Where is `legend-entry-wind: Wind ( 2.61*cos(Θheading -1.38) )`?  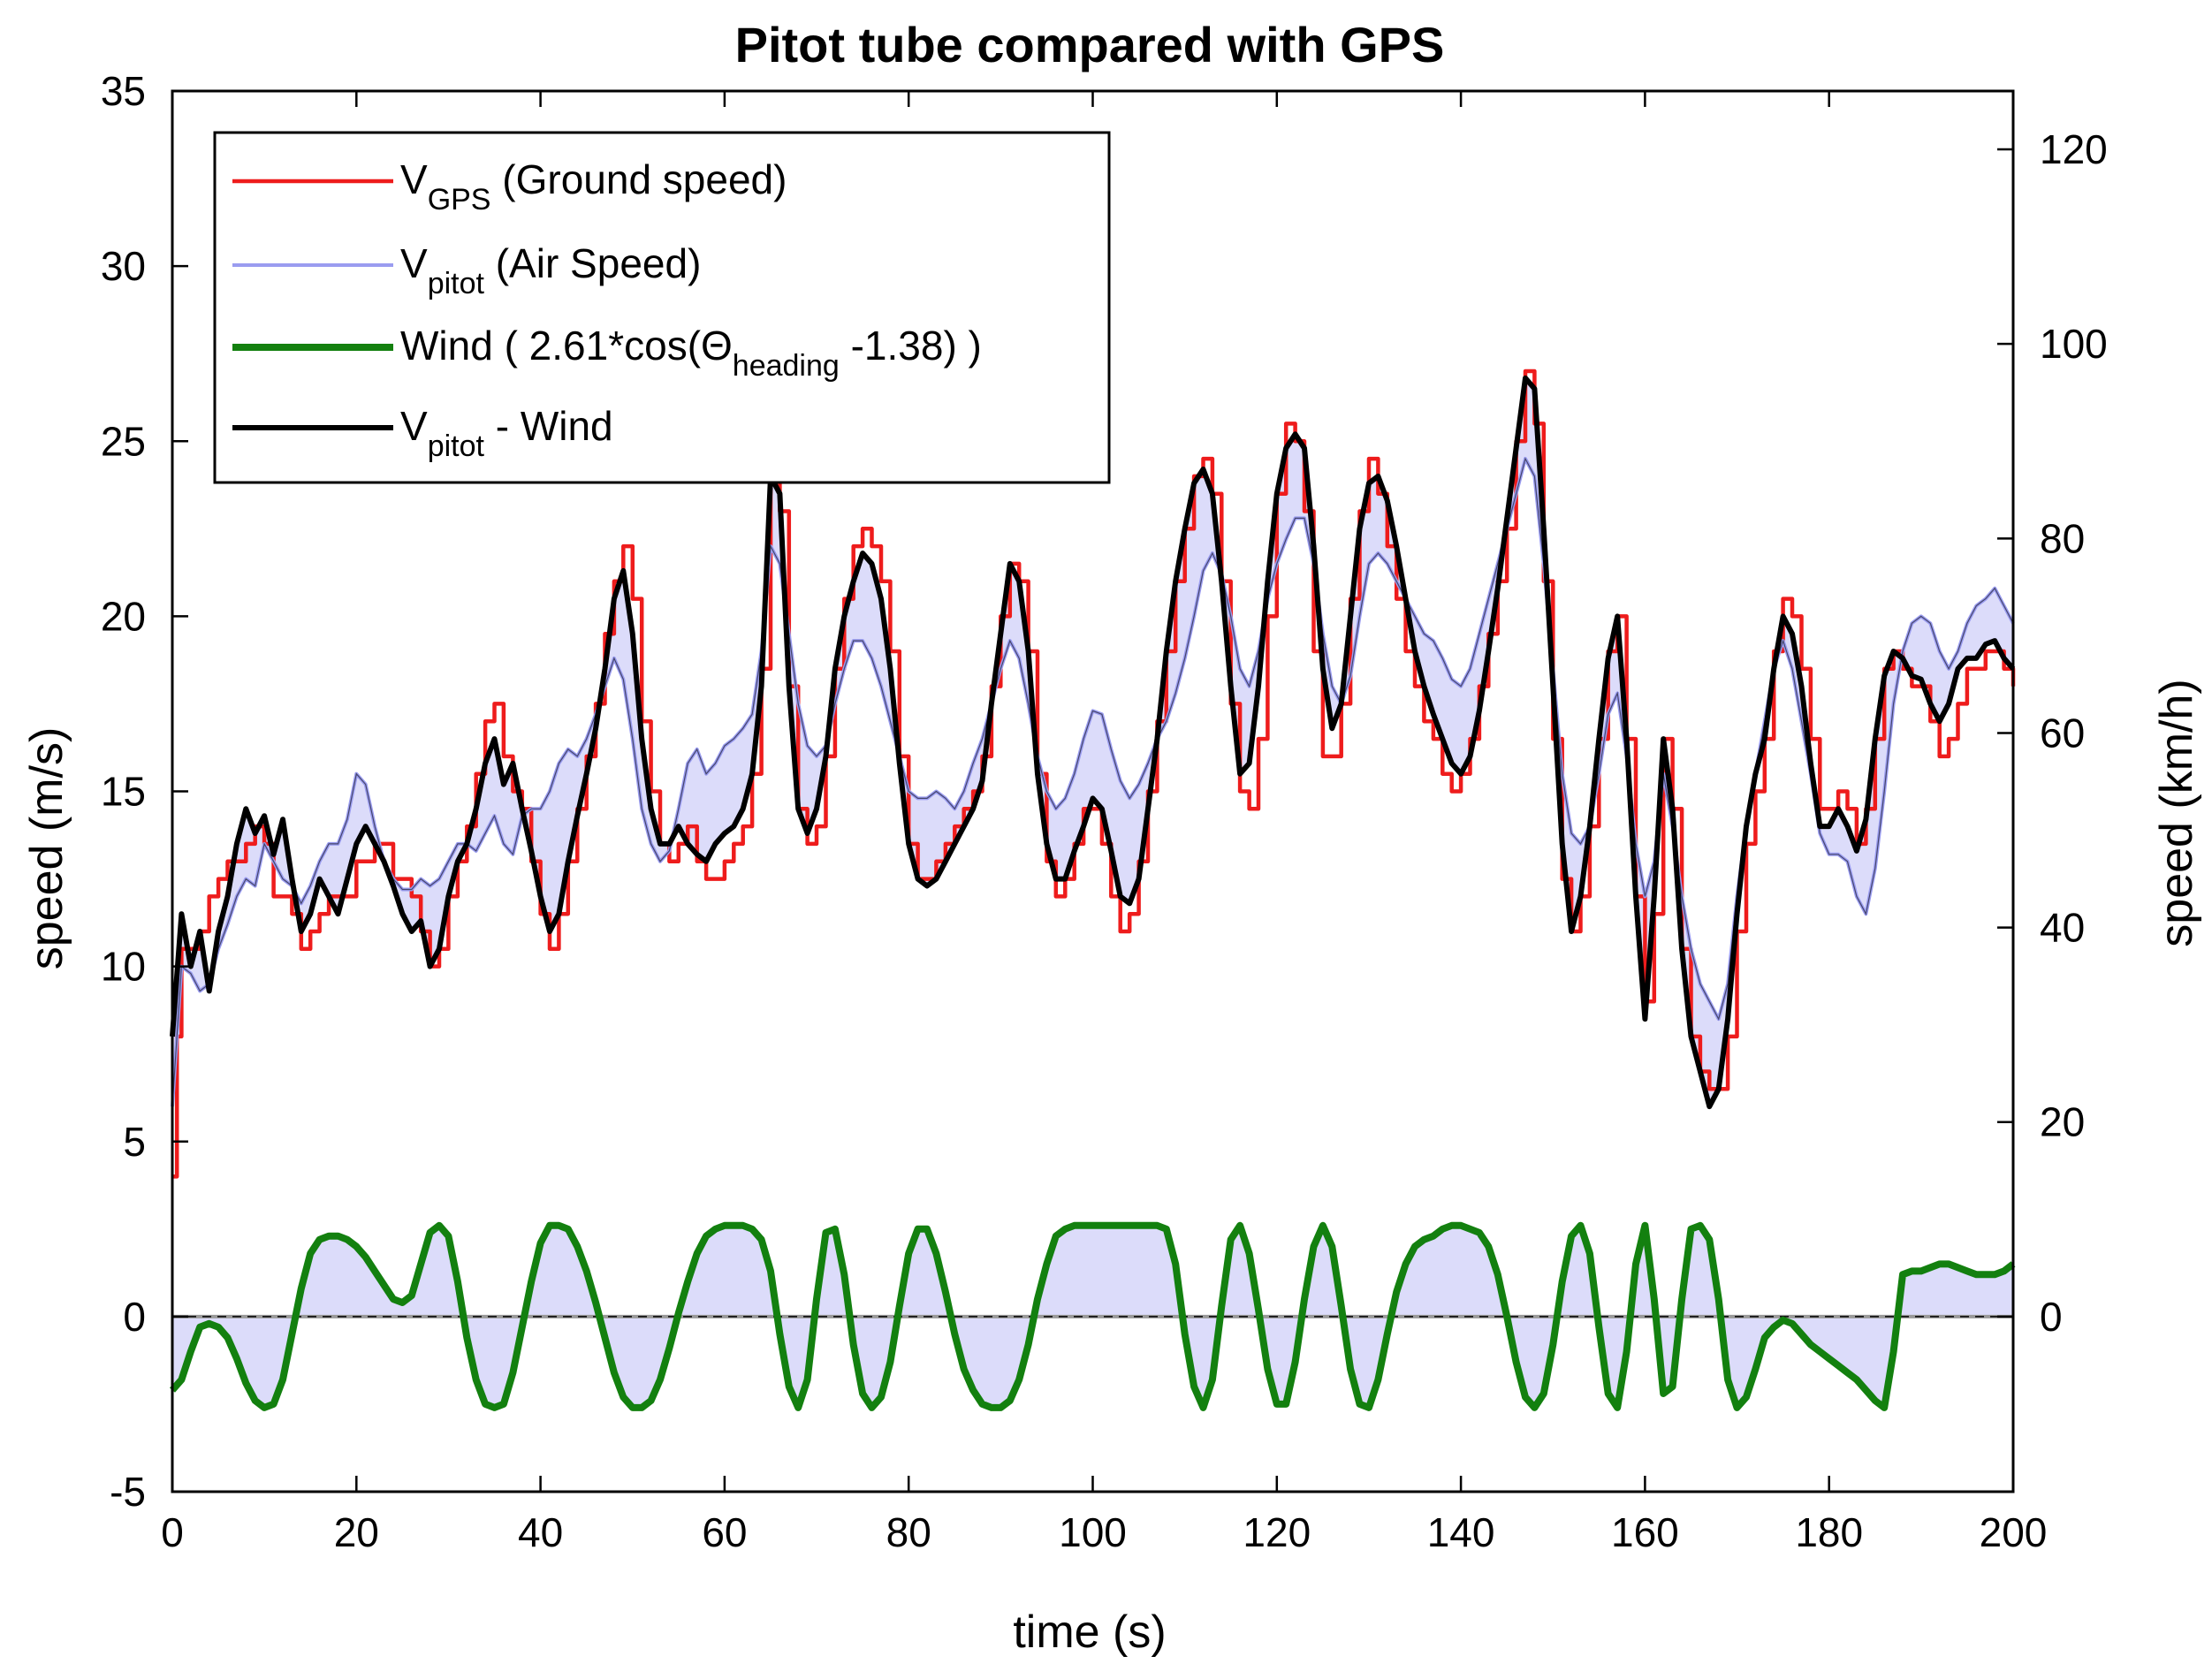
legend-entry-wind: Wind ( 2.61*cos(Θheading -1.38) ) is located at coordinates (691, 353).